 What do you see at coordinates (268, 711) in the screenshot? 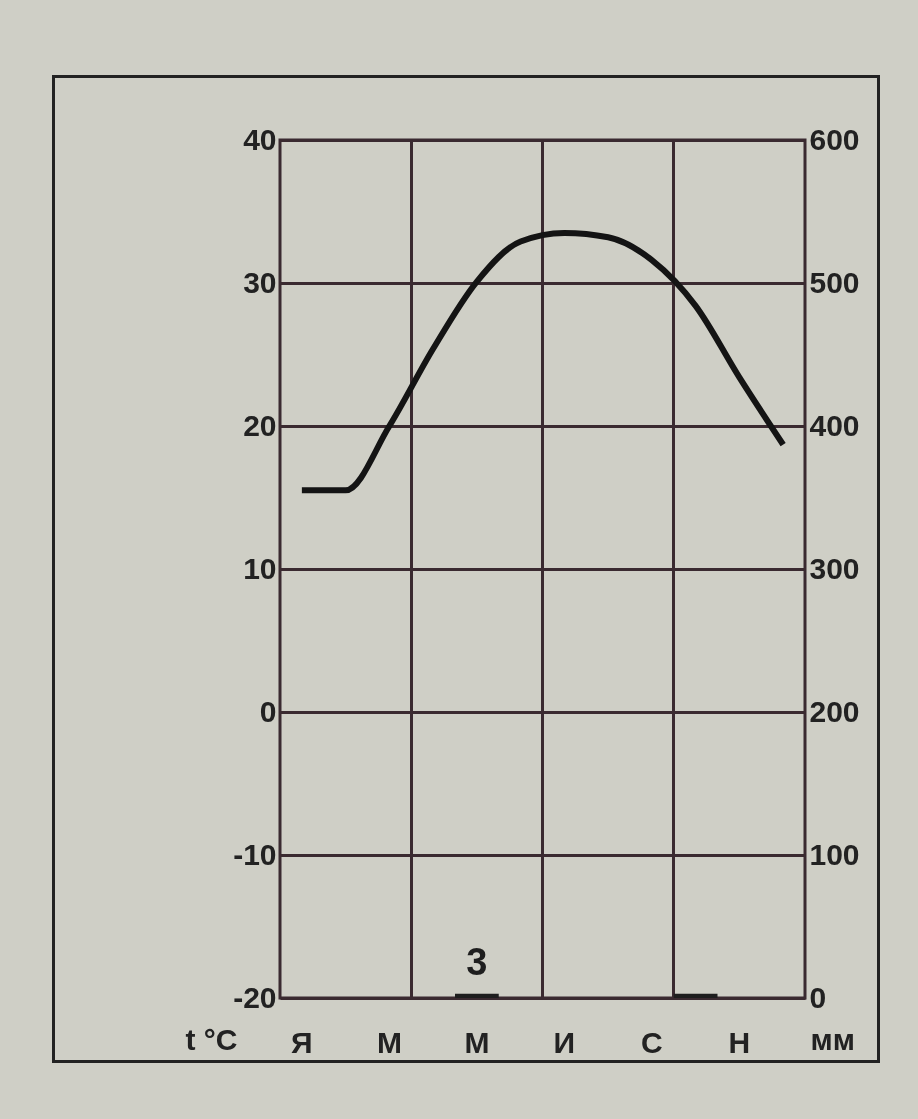
I see `y-tick-label: 0` at bounding box center [268, 711].